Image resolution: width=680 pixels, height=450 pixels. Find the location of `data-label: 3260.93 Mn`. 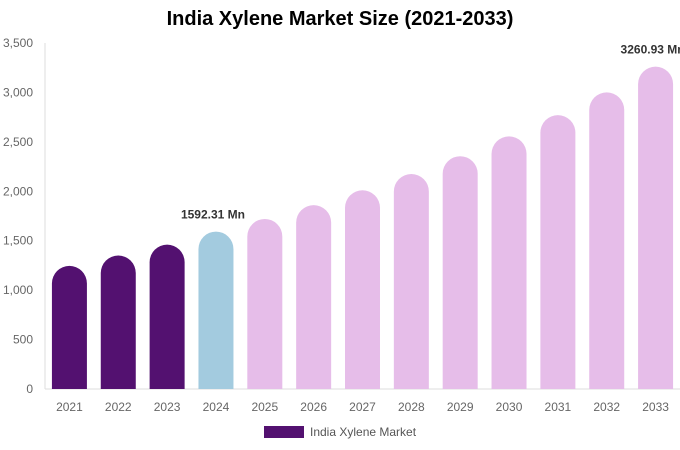

data-label: 3260.93 Mn is located at coordinates (650, 50).